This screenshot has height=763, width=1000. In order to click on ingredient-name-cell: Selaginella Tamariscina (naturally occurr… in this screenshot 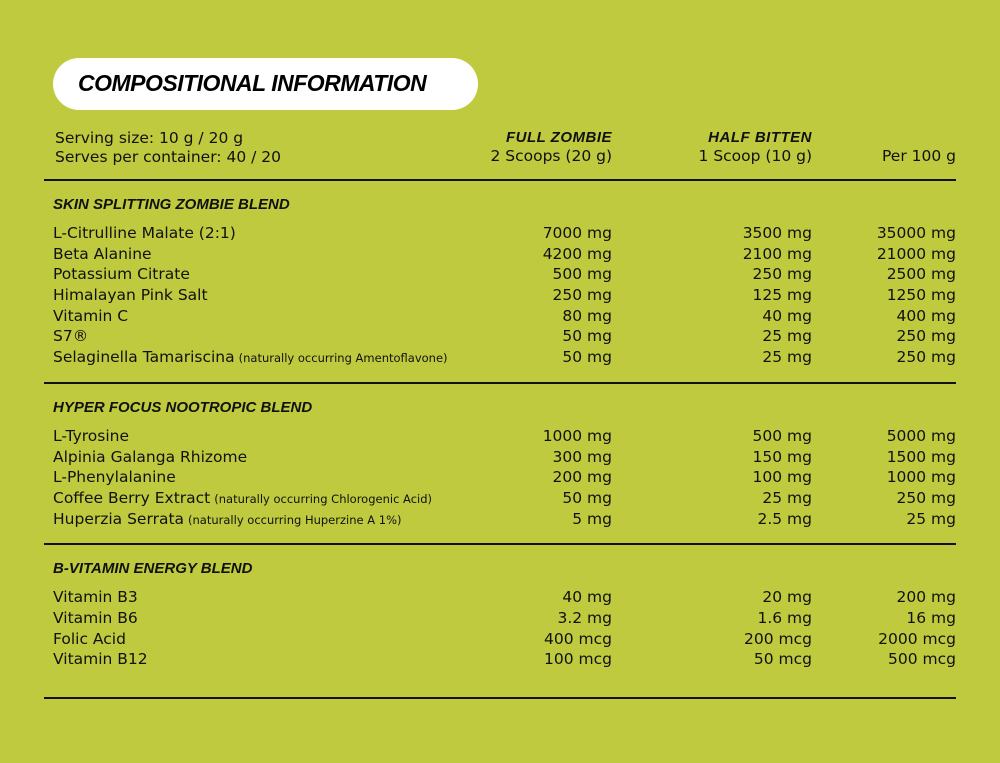, I will do `click(250, 358)`.